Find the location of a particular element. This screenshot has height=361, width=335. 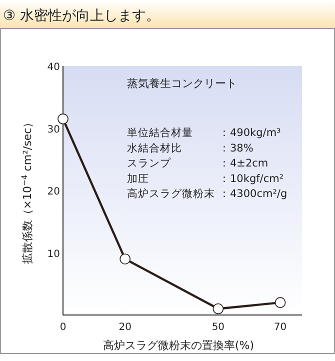

annotation: 蒸気養生コンクリート is located at coordinates (182, 83).